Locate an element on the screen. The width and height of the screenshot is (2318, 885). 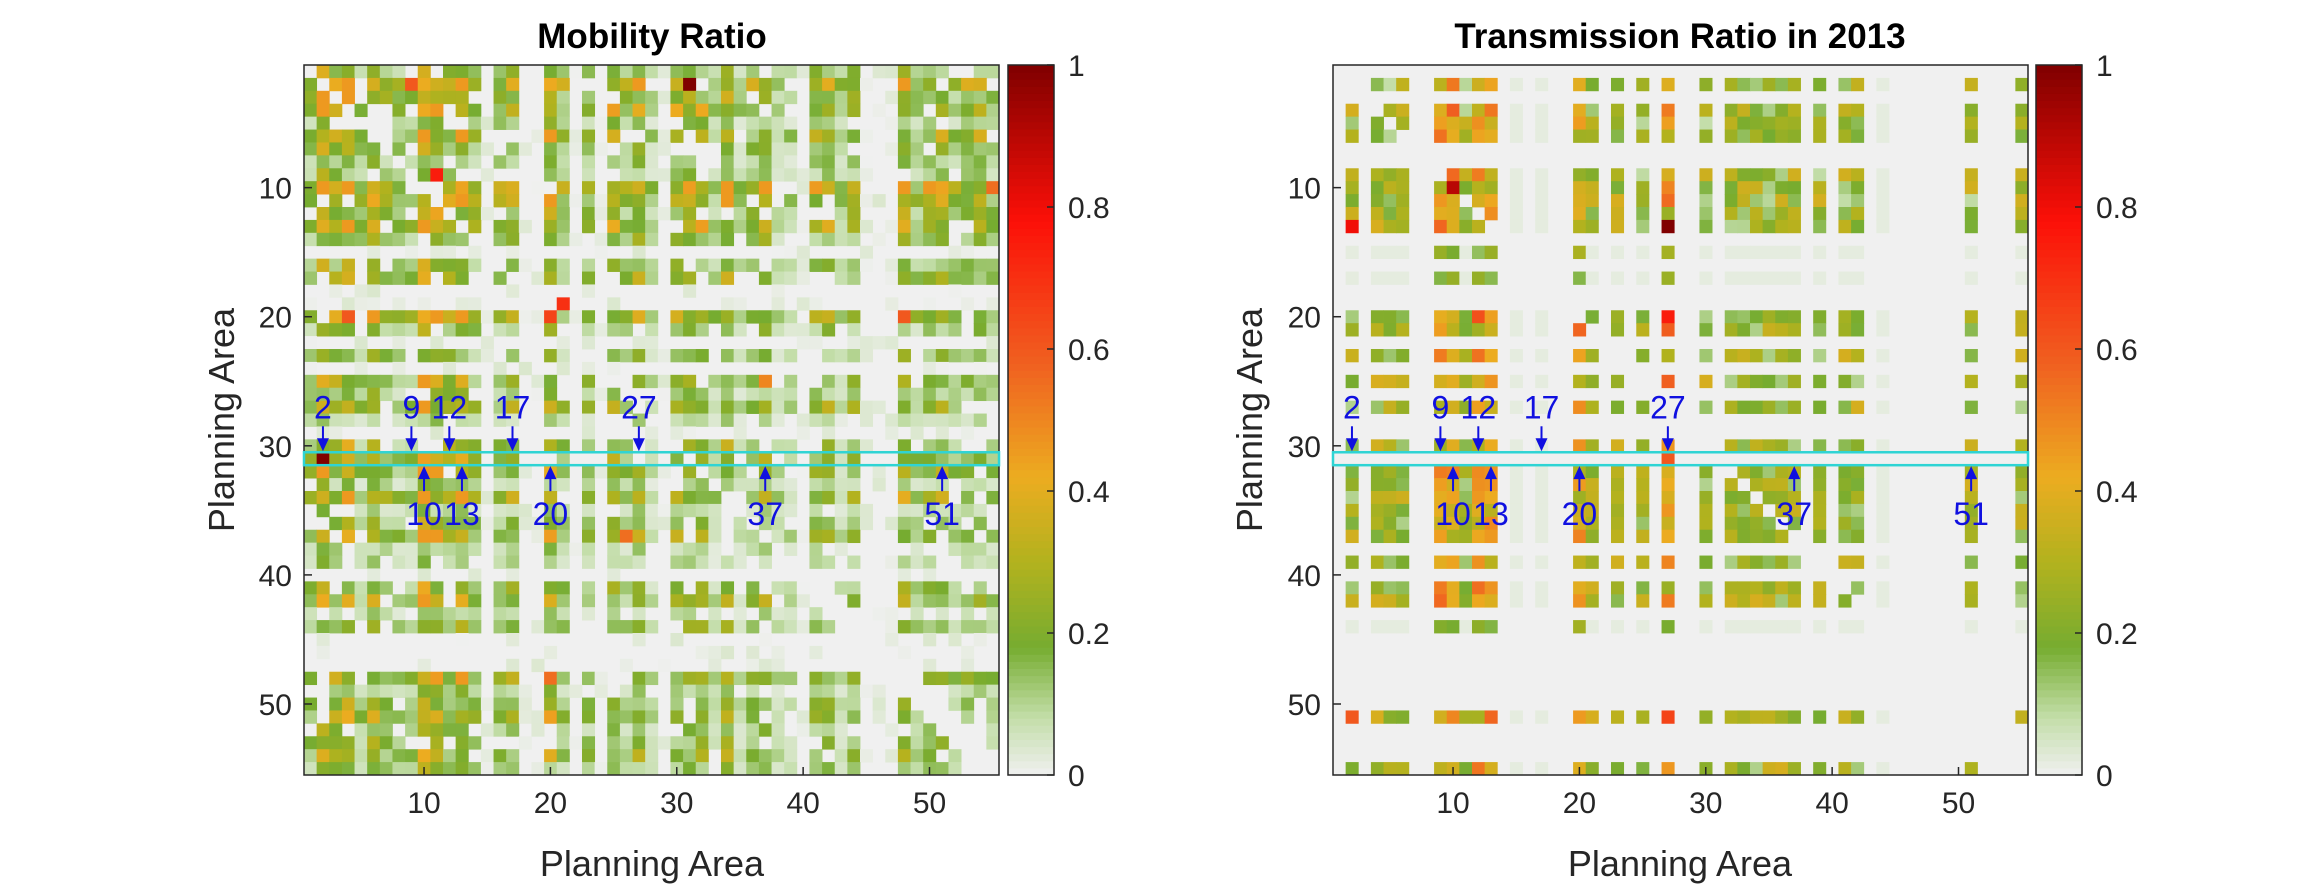
annotation-label: 9 is located at coordinates (412, 407).